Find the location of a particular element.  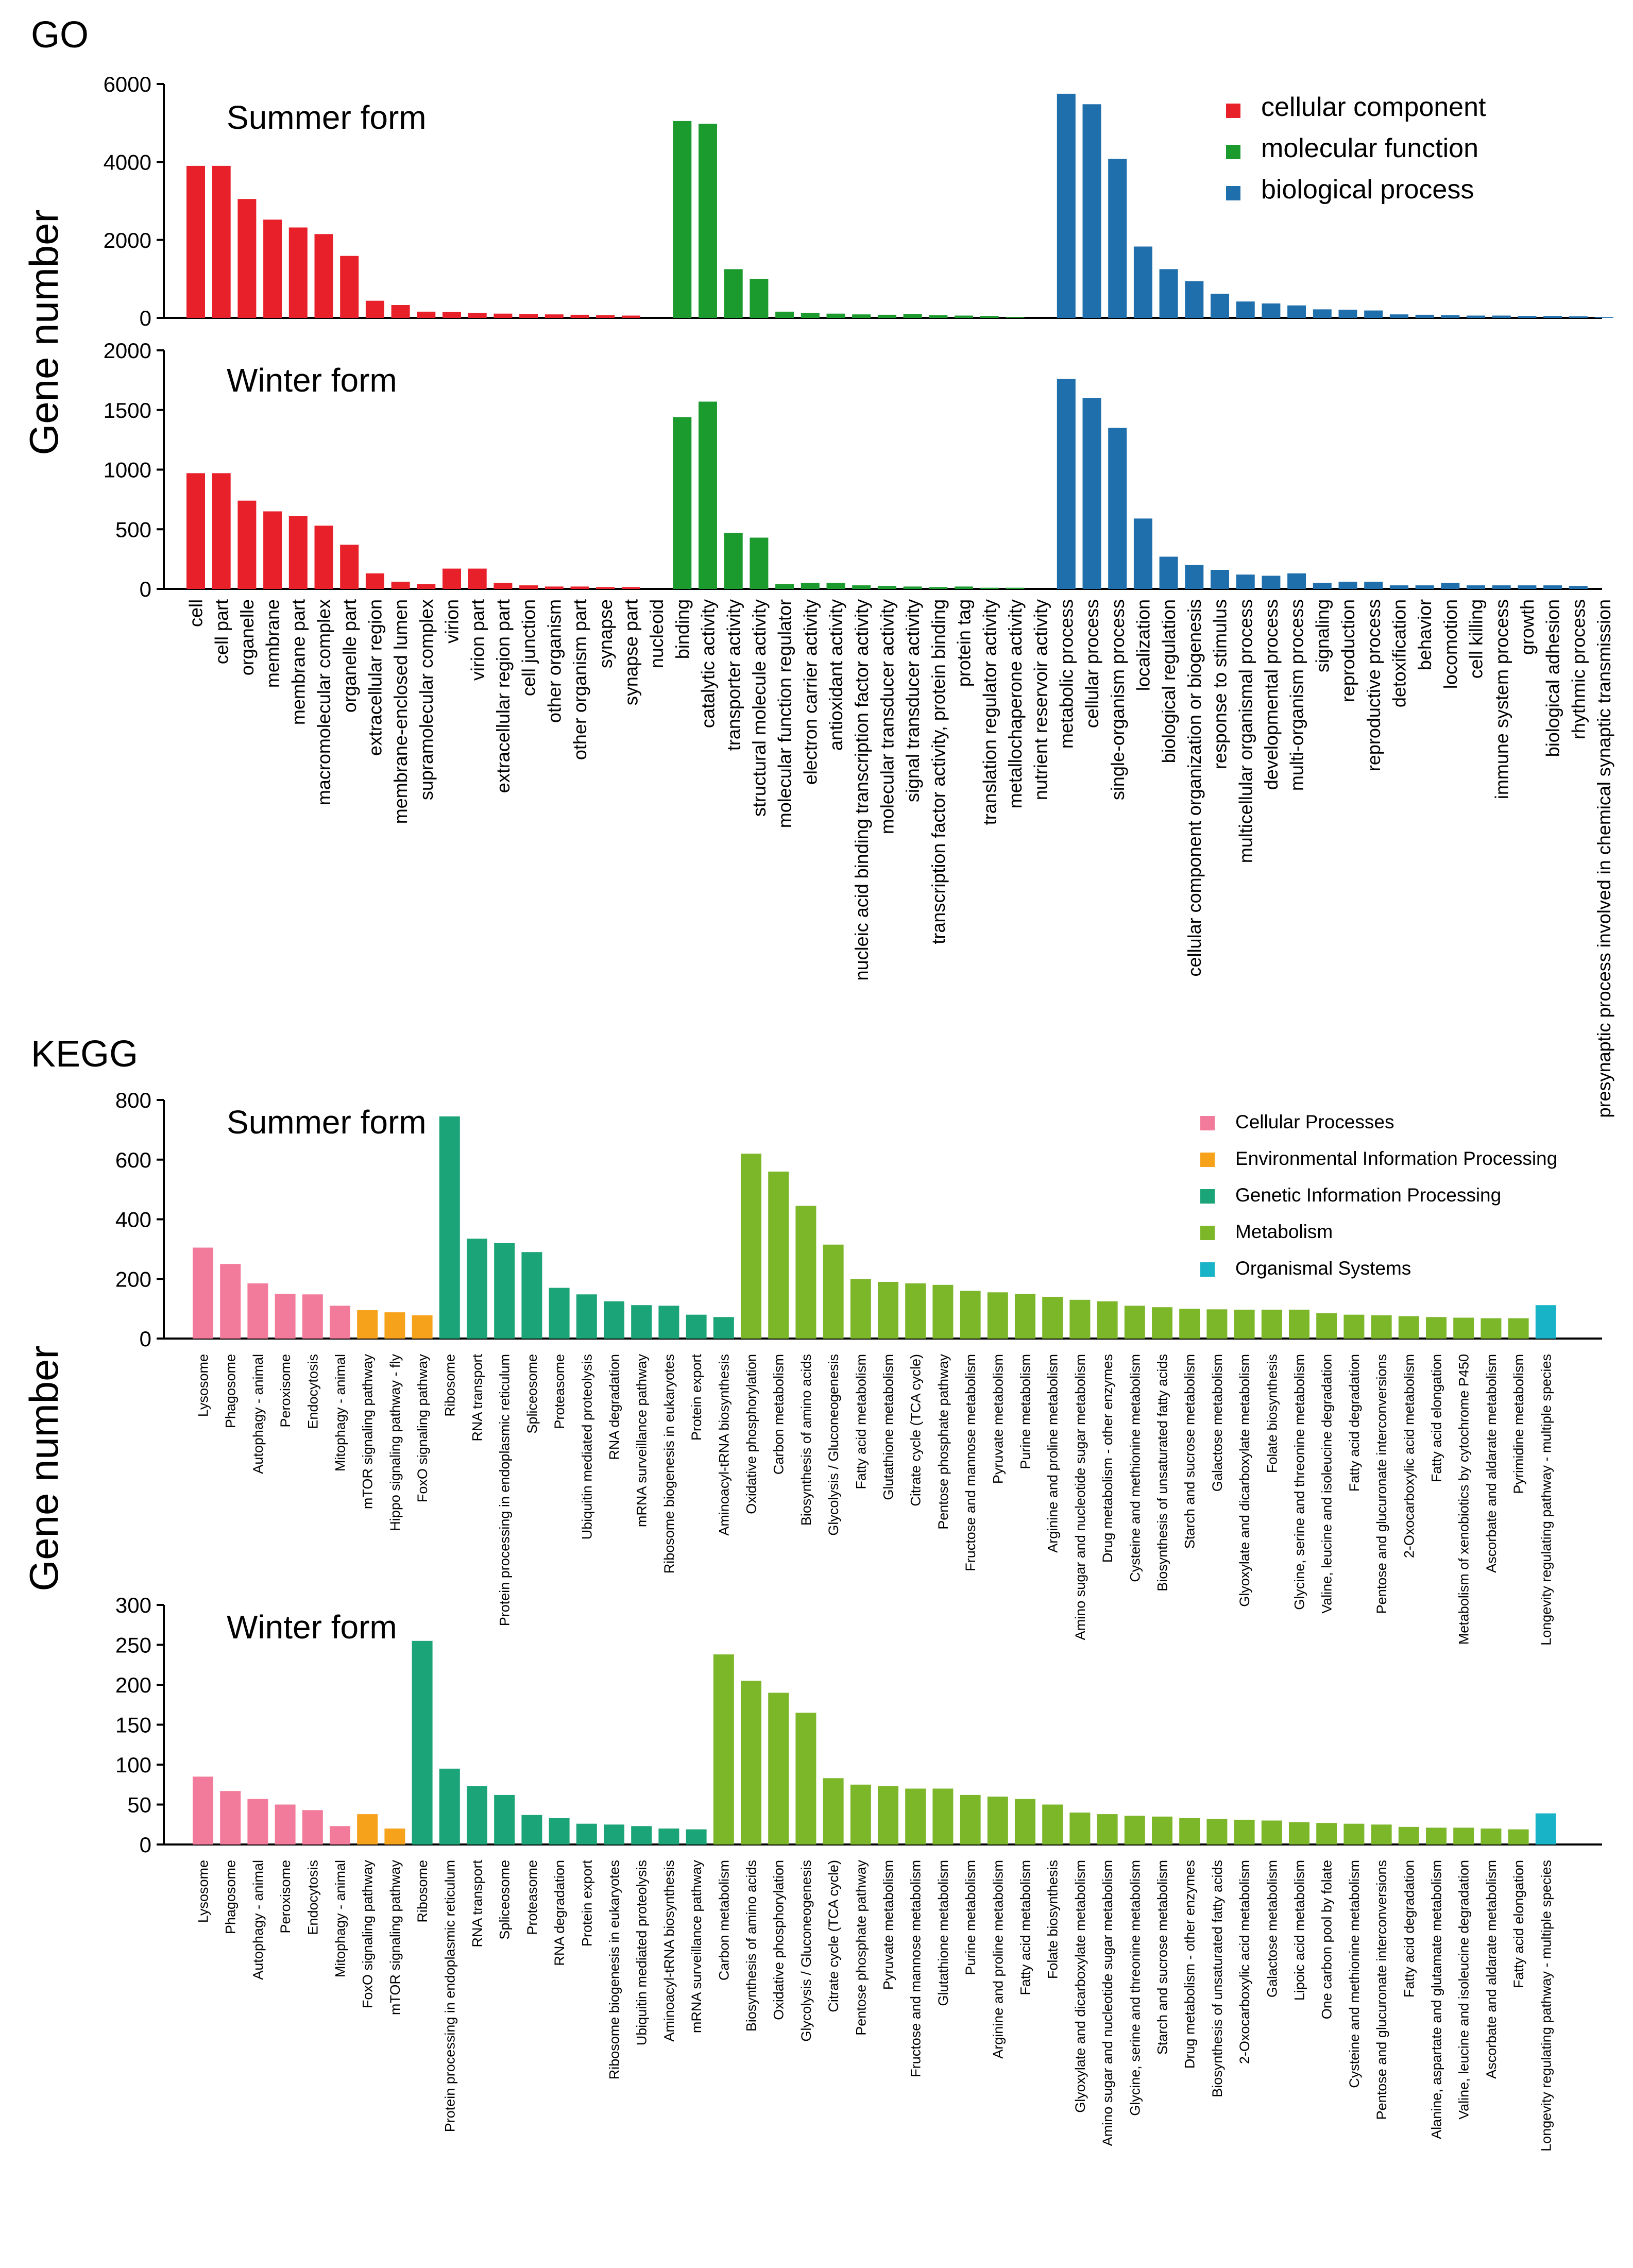

legend-entry: Metabolism is located at coordinates (1284, 1231).